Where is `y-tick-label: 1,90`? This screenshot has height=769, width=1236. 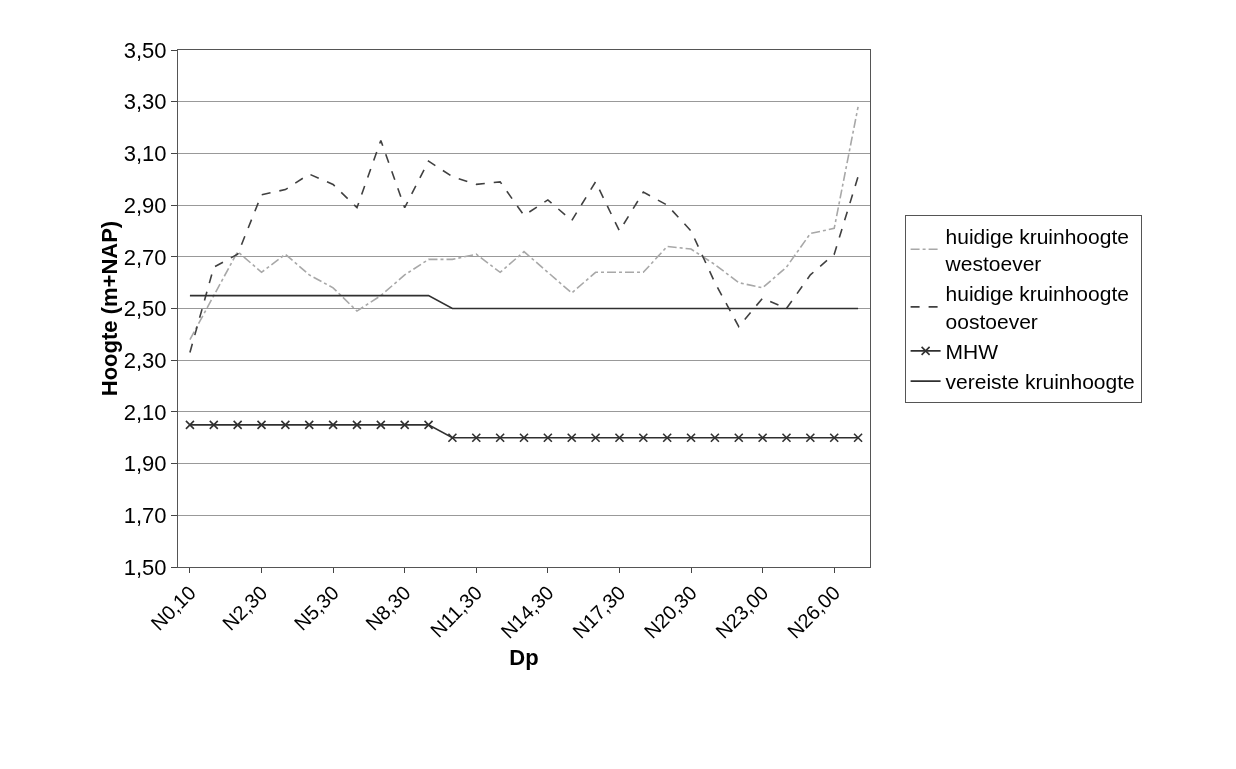 y-tick-label: 1,90 is located at coordinates (145, 464).